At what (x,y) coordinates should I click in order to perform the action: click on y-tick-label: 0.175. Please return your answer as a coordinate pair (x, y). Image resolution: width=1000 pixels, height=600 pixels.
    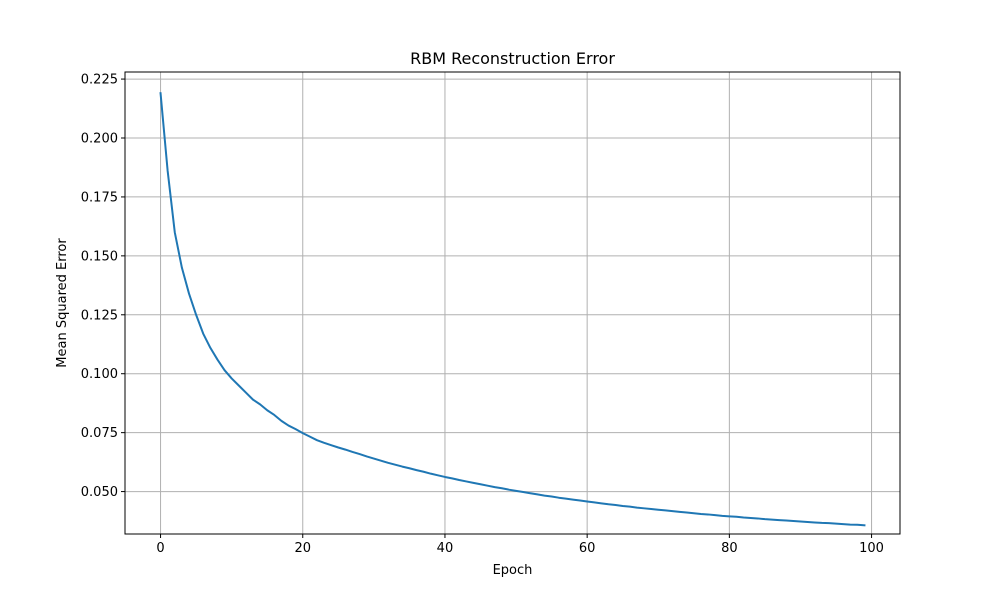
    Looking at the image, I should click on (99, 197).